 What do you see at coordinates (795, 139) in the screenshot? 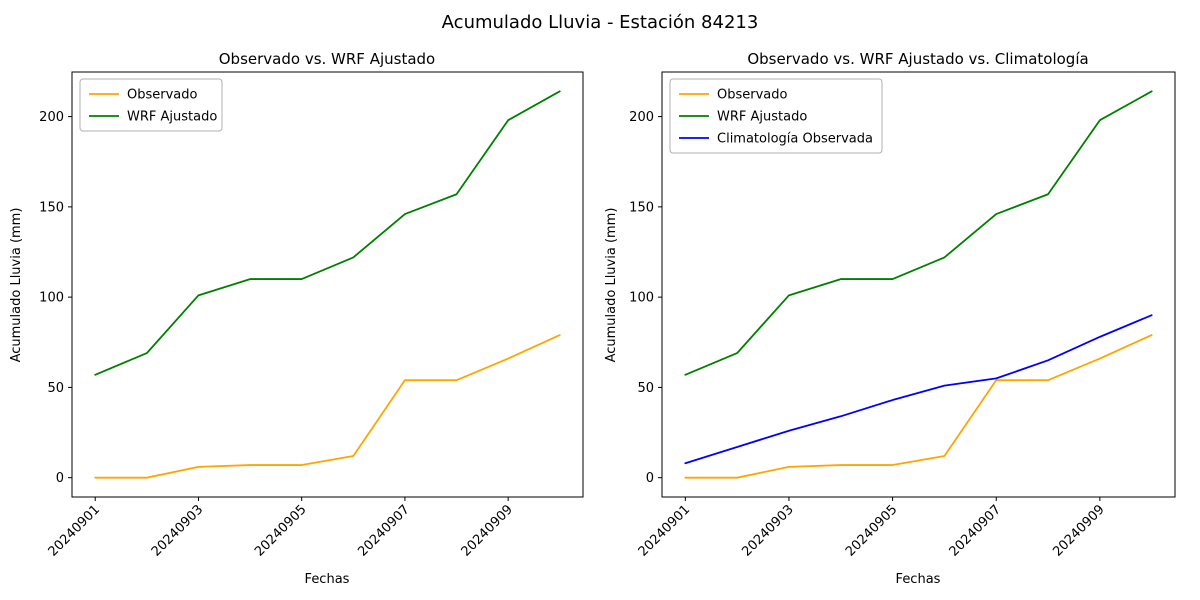
I see `legend-label: Climatología Observada` at bounding box center [795, 139].